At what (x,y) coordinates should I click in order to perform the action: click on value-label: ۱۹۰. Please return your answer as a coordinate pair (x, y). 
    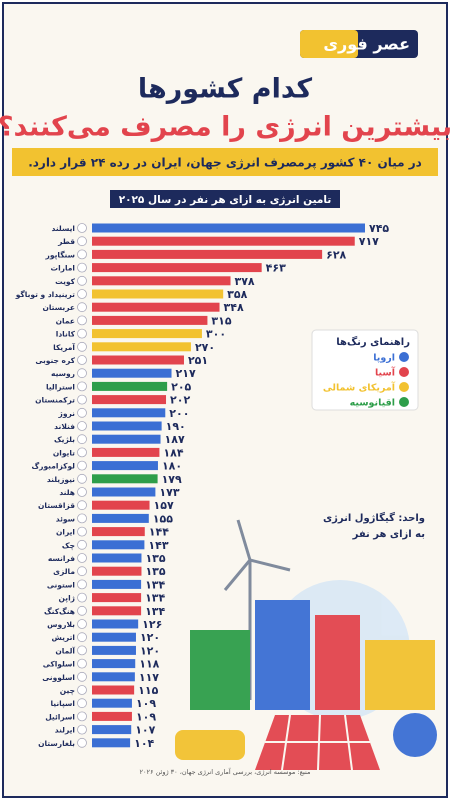
    Looking at the image, I should click on (176, 426).